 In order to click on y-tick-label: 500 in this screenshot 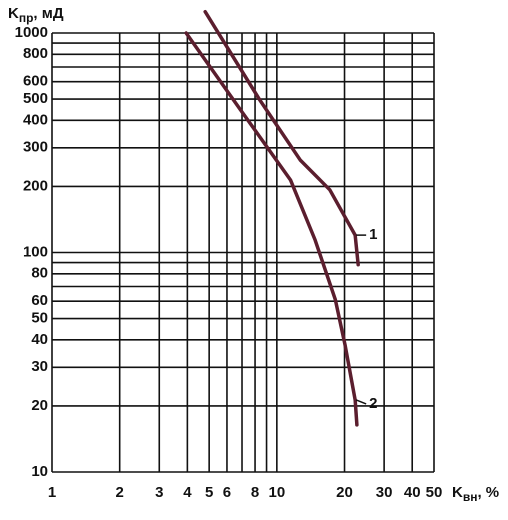, I will do `click(35, 98)`.